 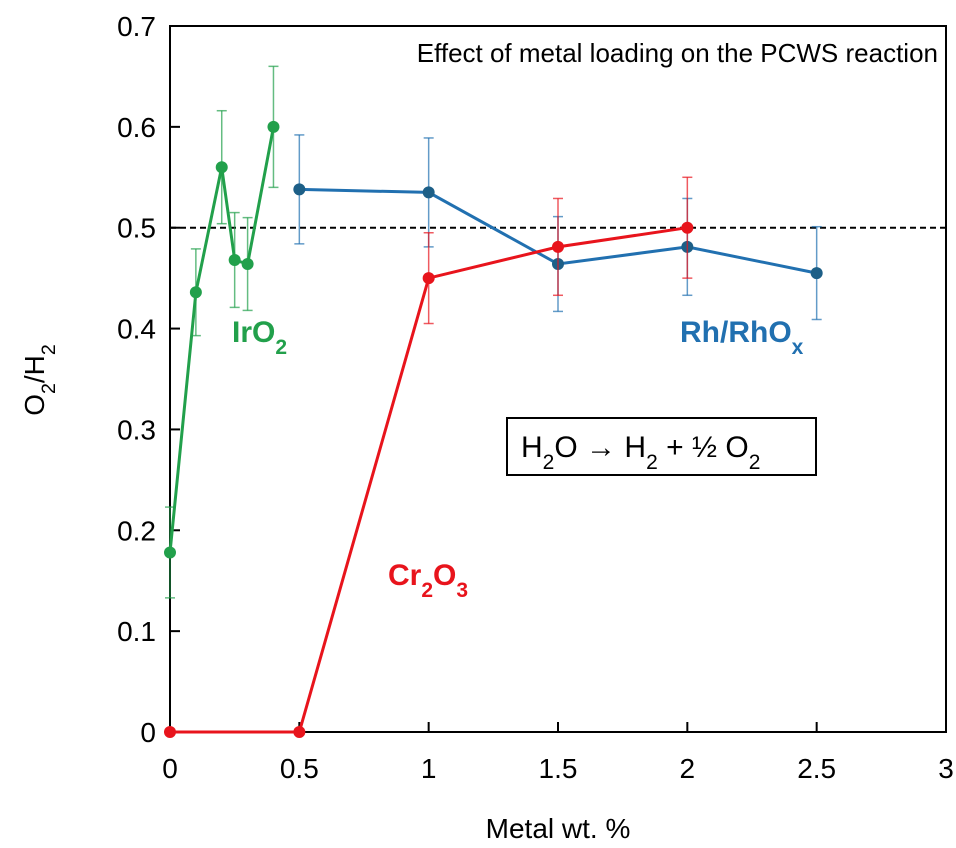 I want to click on x-tick-label: 2, so click(x=688, y=768).